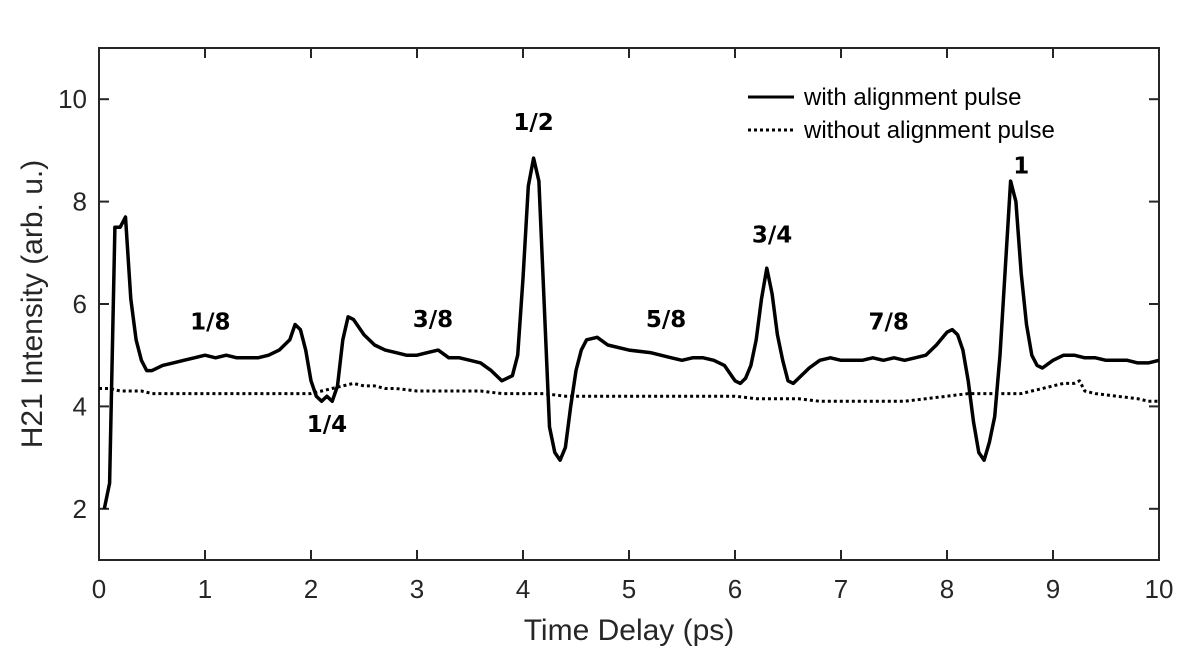 The width and height of the screenshot is (1186, 650). What do you see at coordinates (533, 123) in the screenshot?
I see `peak-label: 1/2` at bounding box center [533, 123].